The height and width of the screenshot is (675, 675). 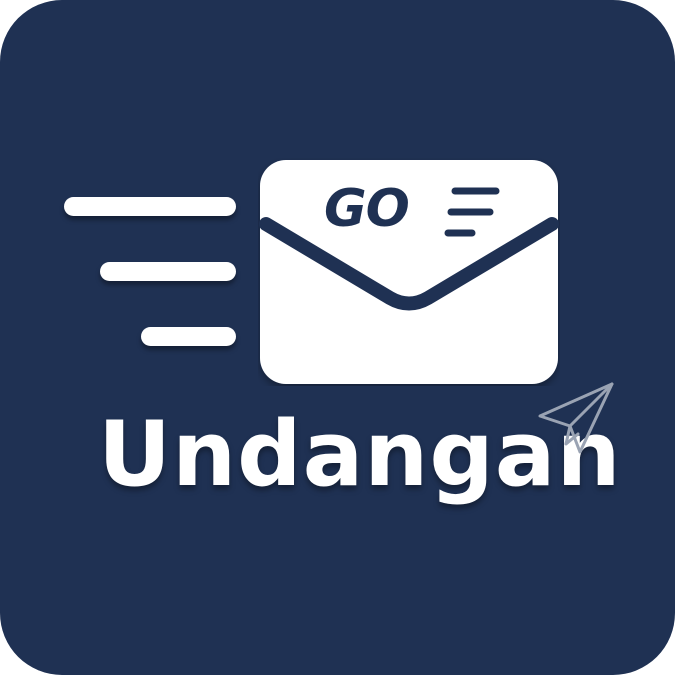 What do you see at coordinates (367, 209) in the screenshot?
I see `envelope-go-label: GO` at bounding box center [367, 209].